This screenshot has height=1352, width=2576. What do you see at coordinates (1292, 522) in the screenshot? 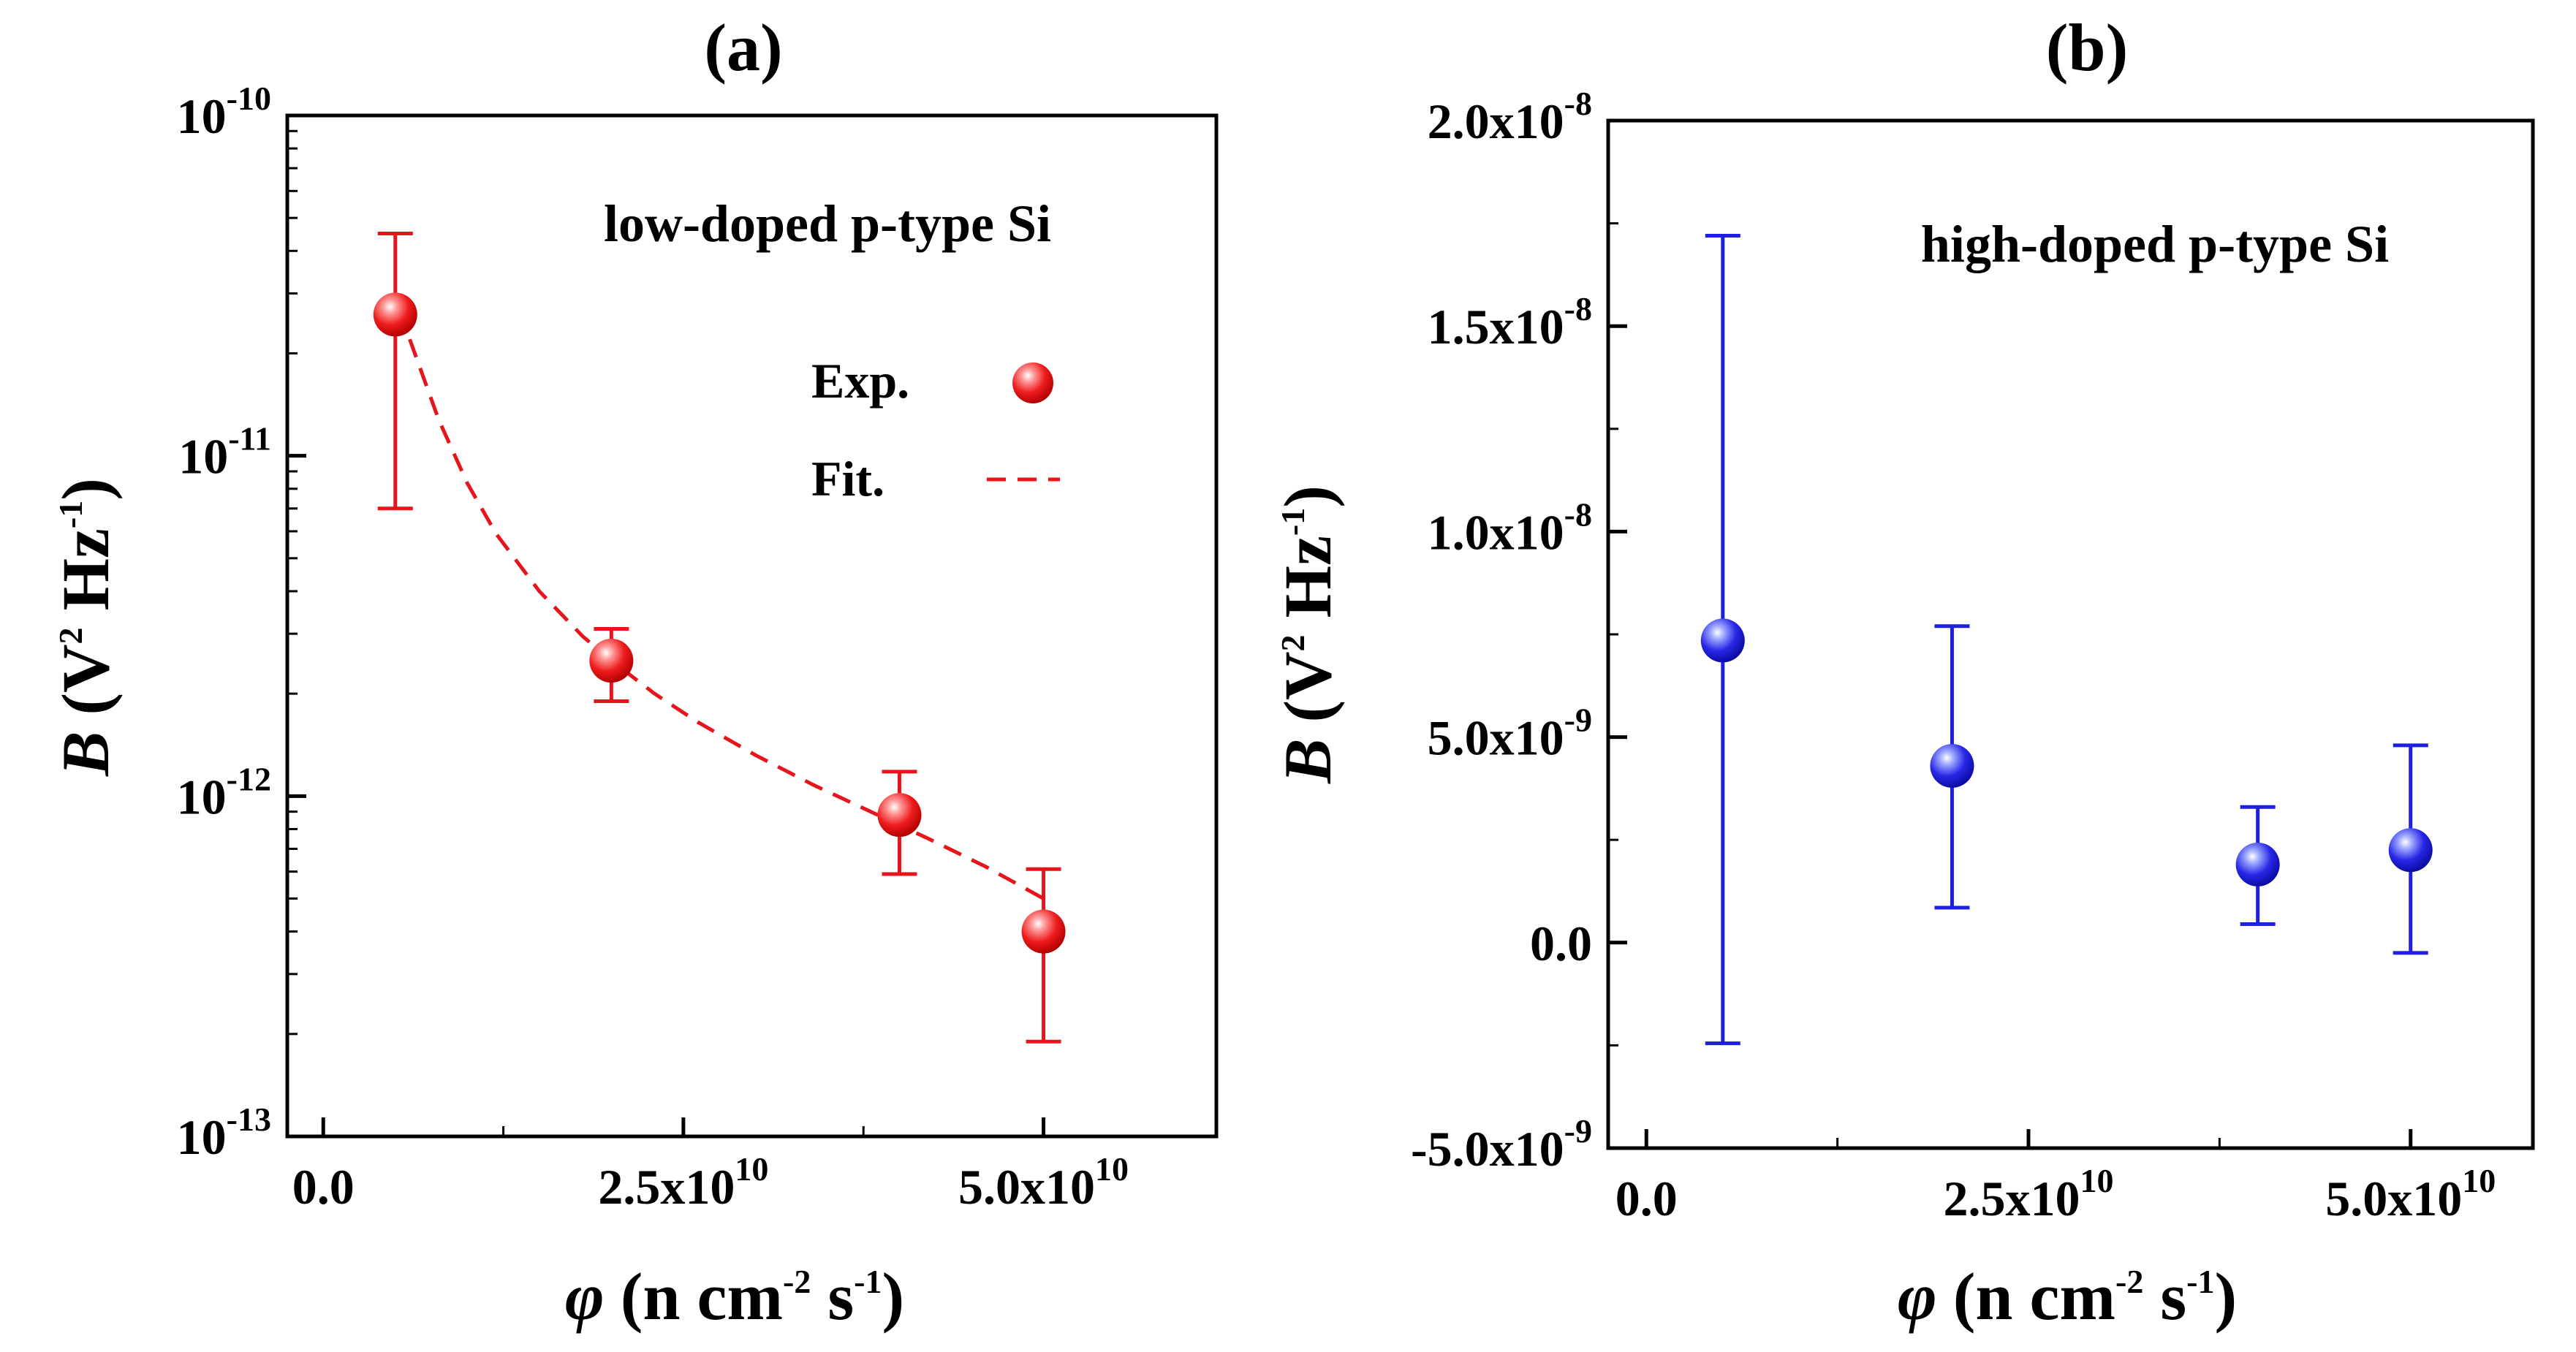
I see `y-exp2-b: -1` at bounding box center [1292, 522].